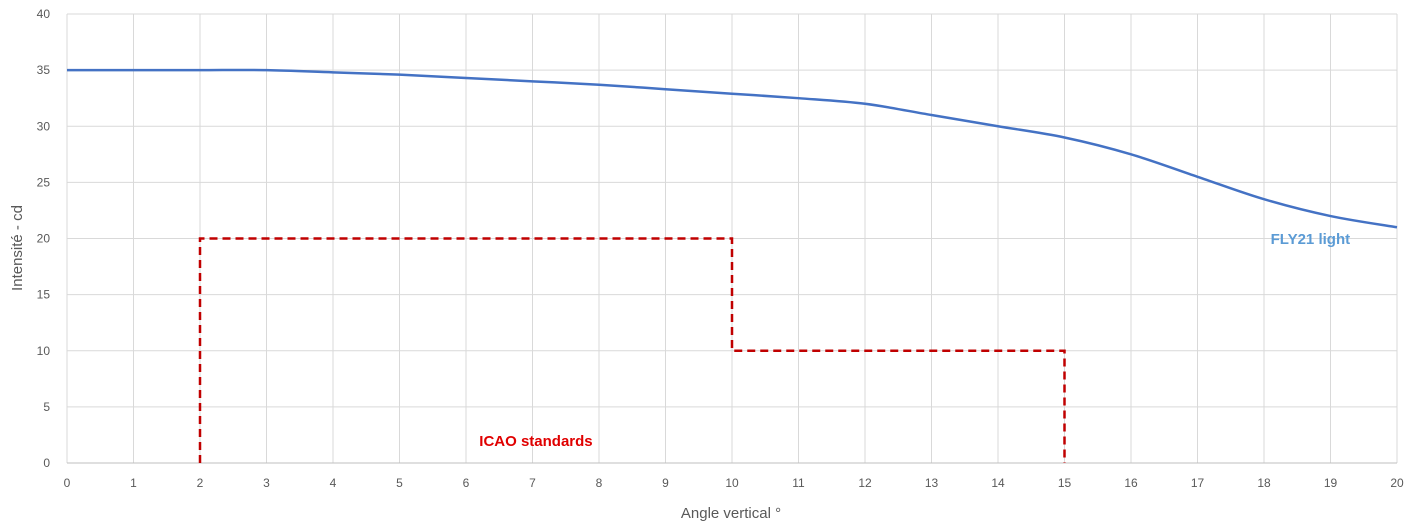 The height and width of the screenshot is (526, 1423). What do you see at coordinates (932, 483) in the screenshot?
I see `x-tick-label: 13` at bounding box center [932, 483].